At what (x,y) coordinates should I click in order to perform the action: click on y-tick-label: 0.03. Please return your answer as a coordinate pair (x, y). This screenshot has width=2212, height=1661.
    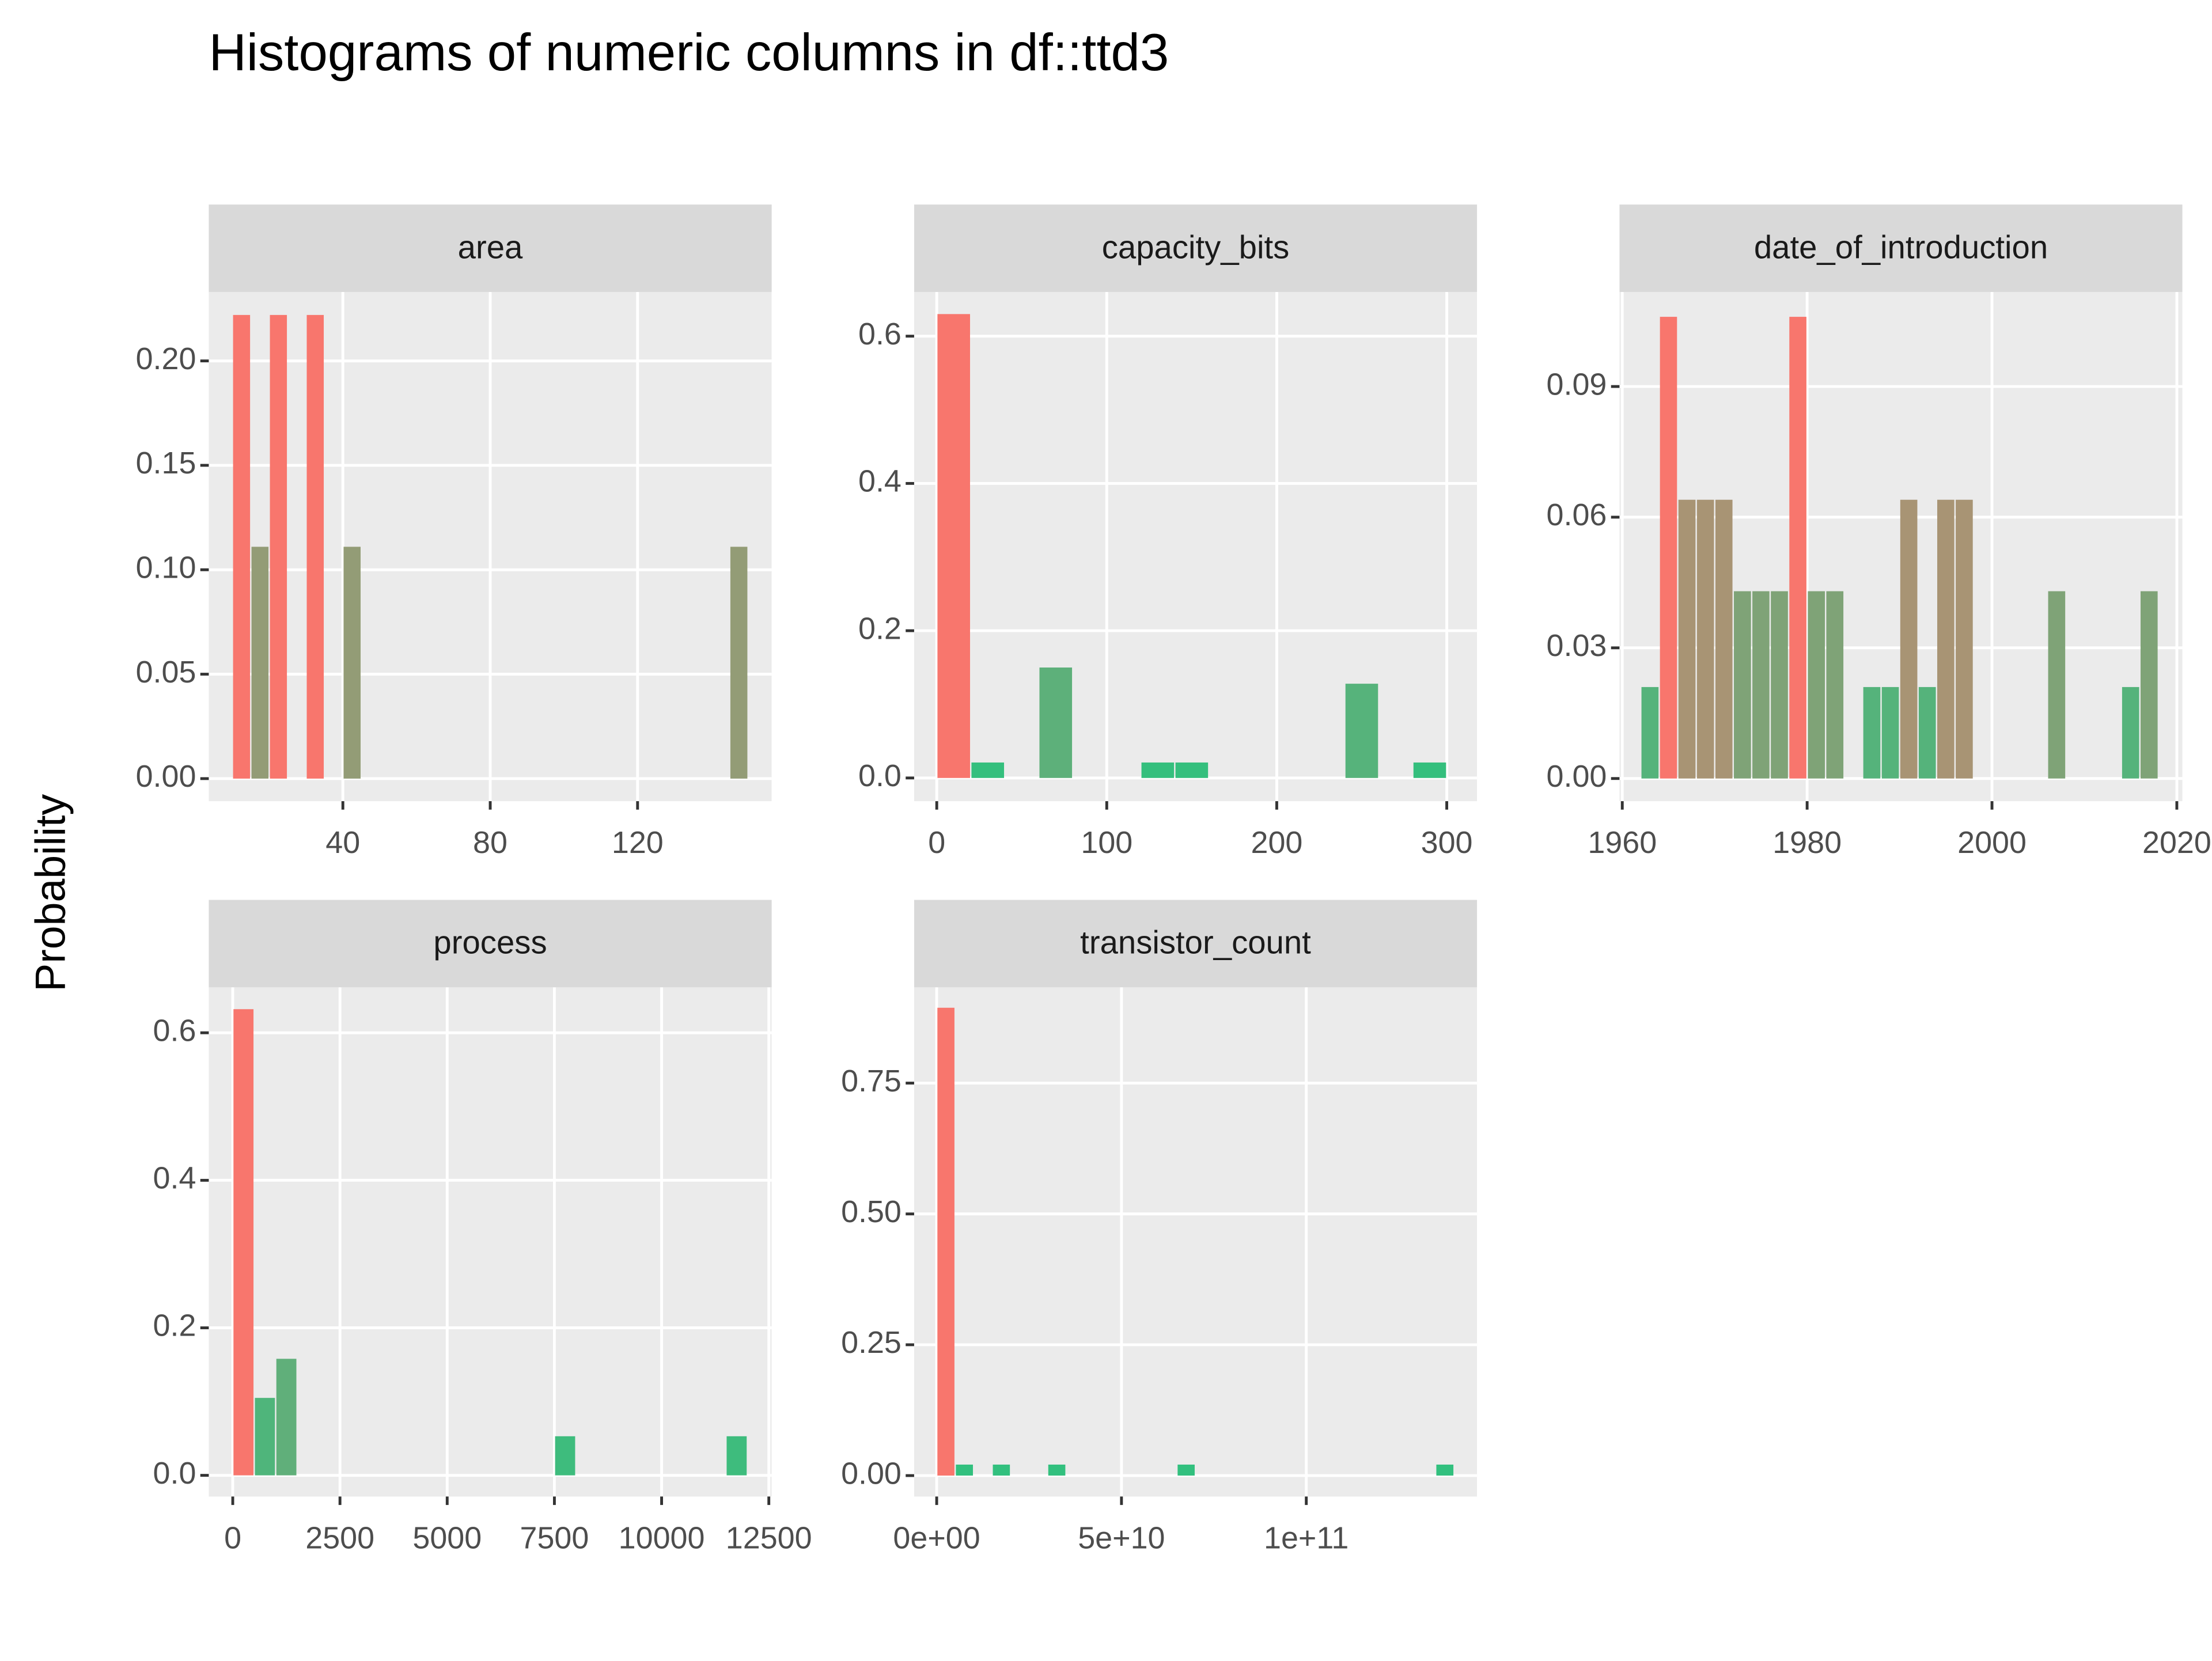
    Looking at the image, I should click on (1577, 645).